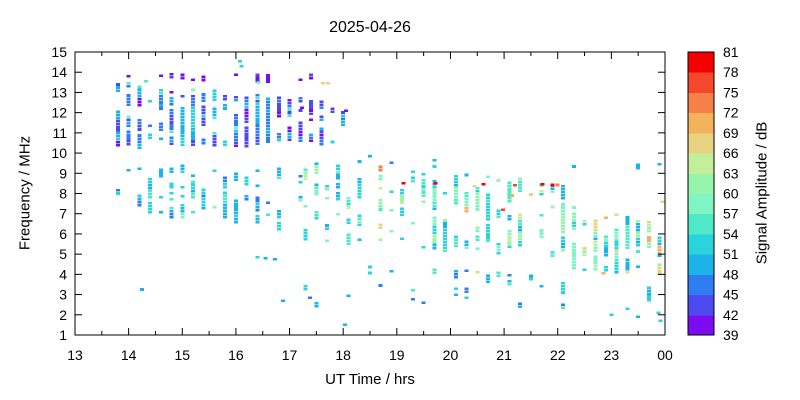  Describe the element at coordinates (63, 295) in the screenshot. I see `svg-text: 3` at that location.